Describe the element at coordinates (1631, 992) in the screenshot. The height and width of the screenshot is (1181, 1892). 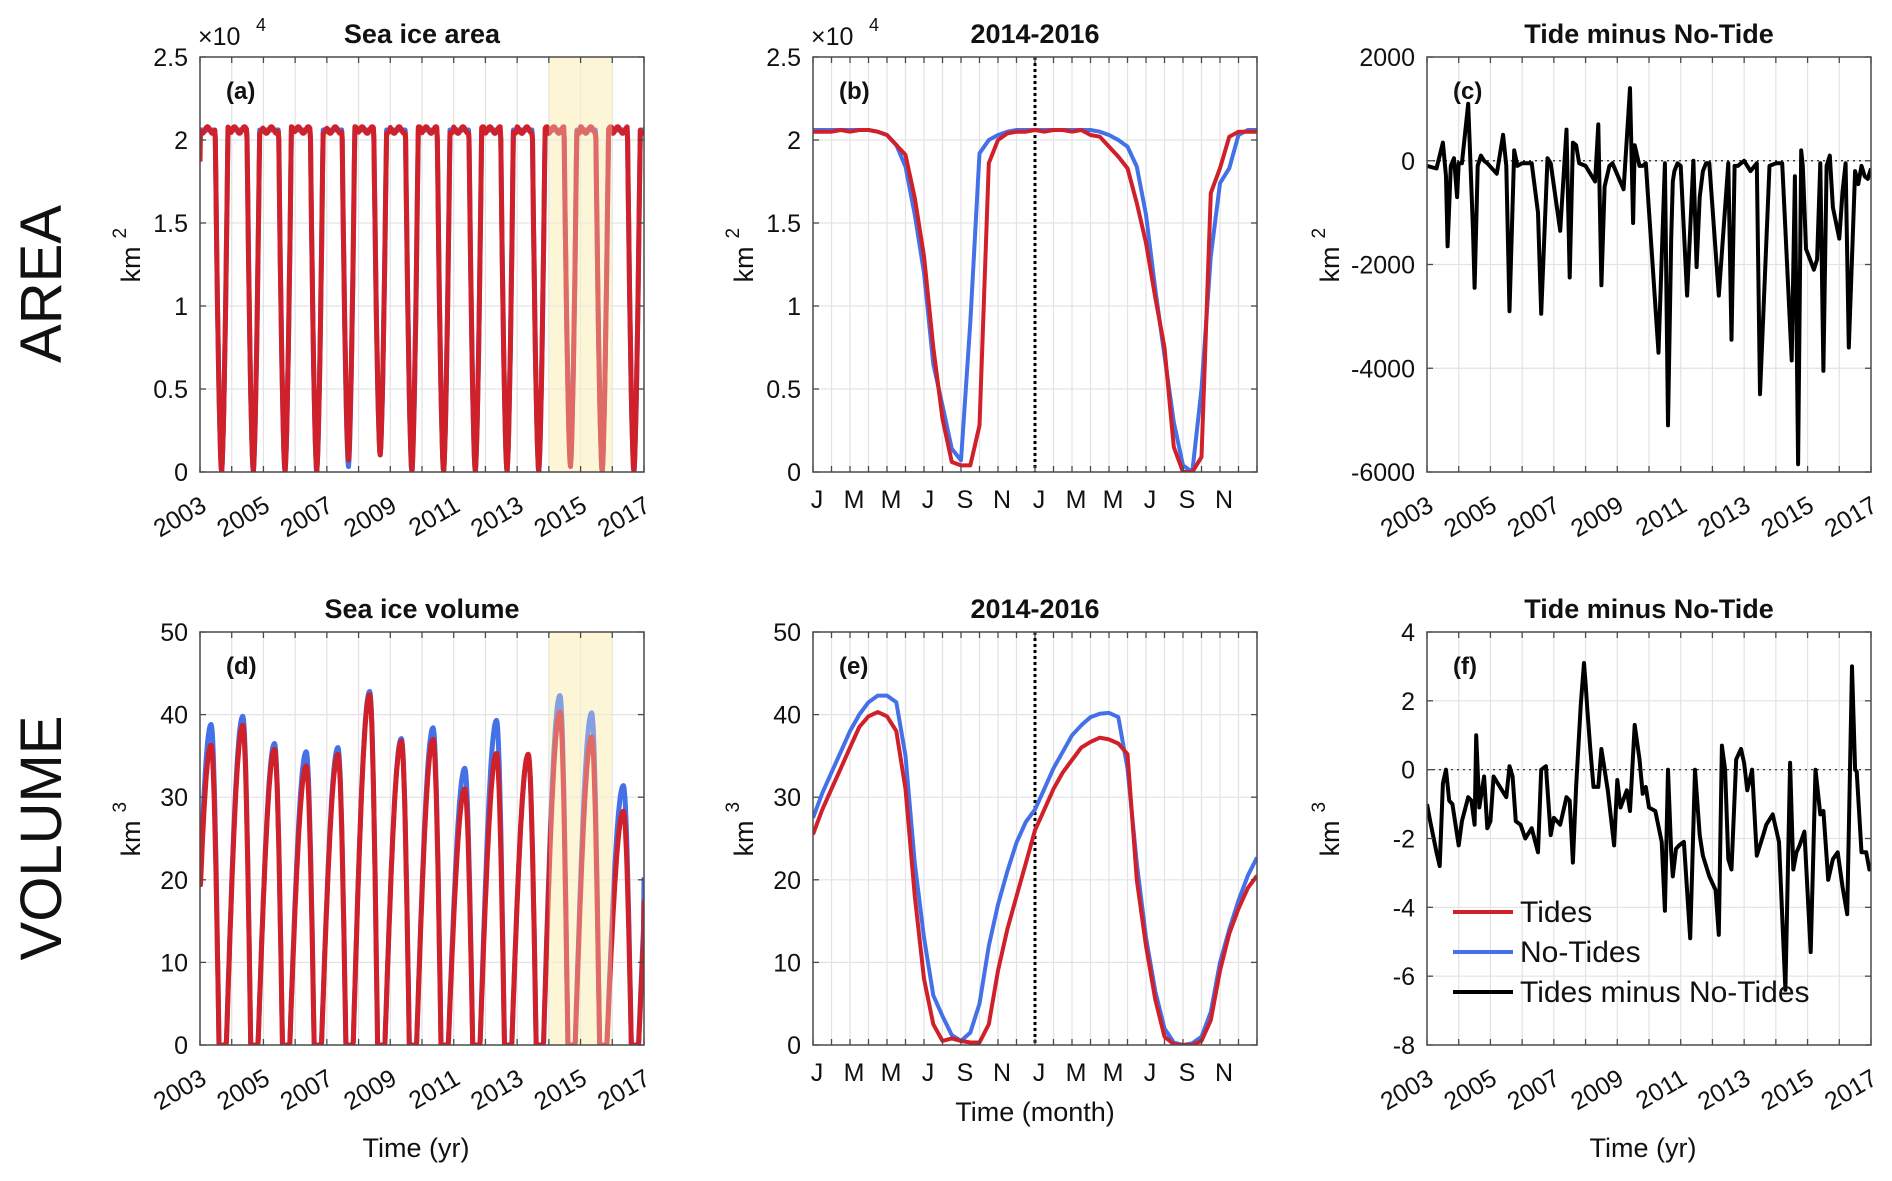
I see `legend-item-diff: Tides minus No-Tides` at that location.